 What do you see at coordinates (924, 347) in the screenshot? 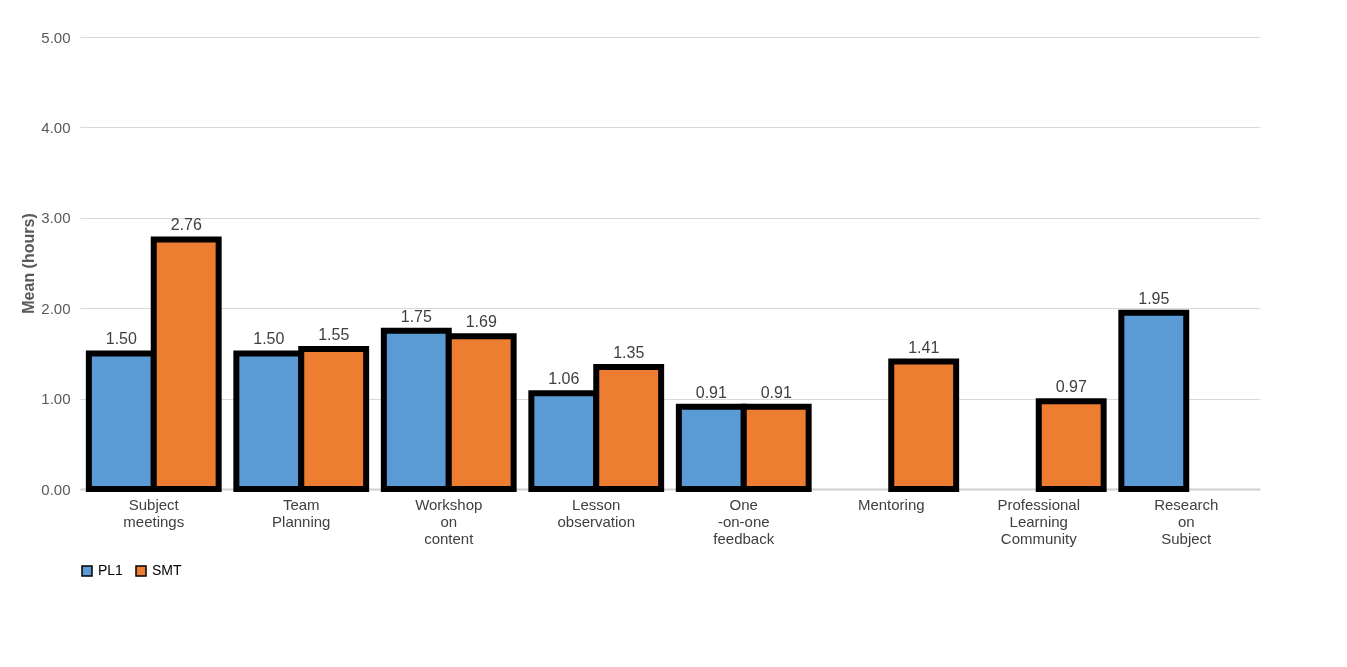
I see `data-label: 1.41` at bounding box center [924, 347].